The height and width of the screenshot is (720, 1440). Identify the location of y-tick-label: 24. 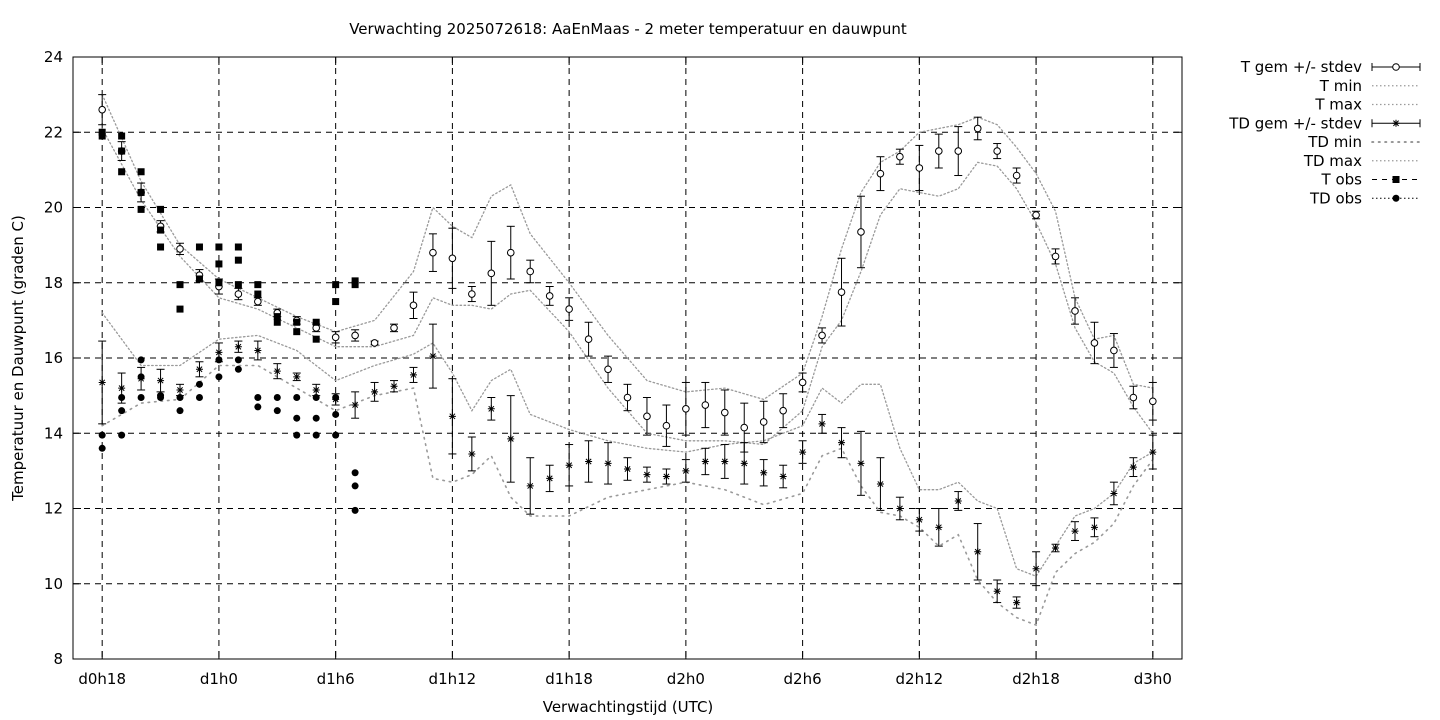
(53, 57).